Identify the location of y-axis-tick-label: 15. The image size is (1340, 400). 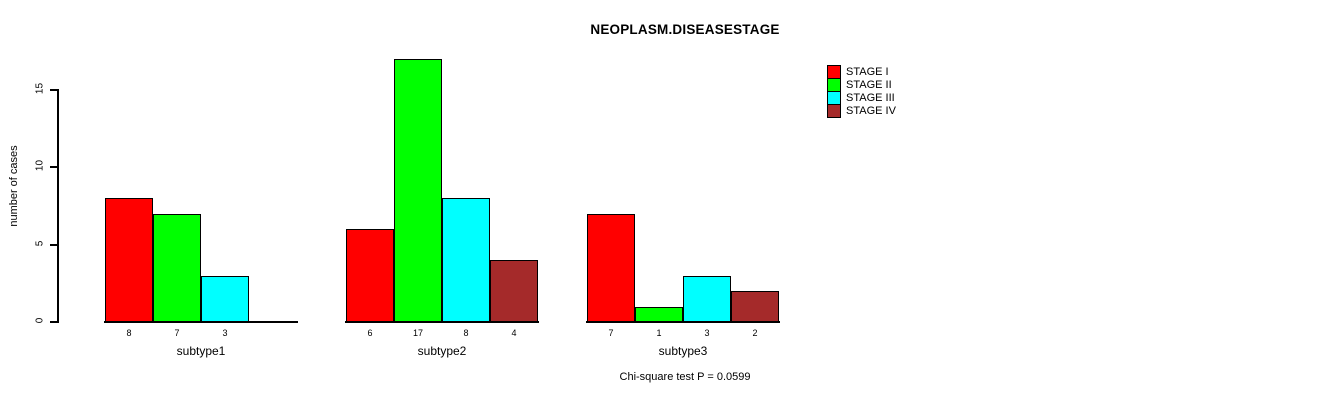
(40, 88).